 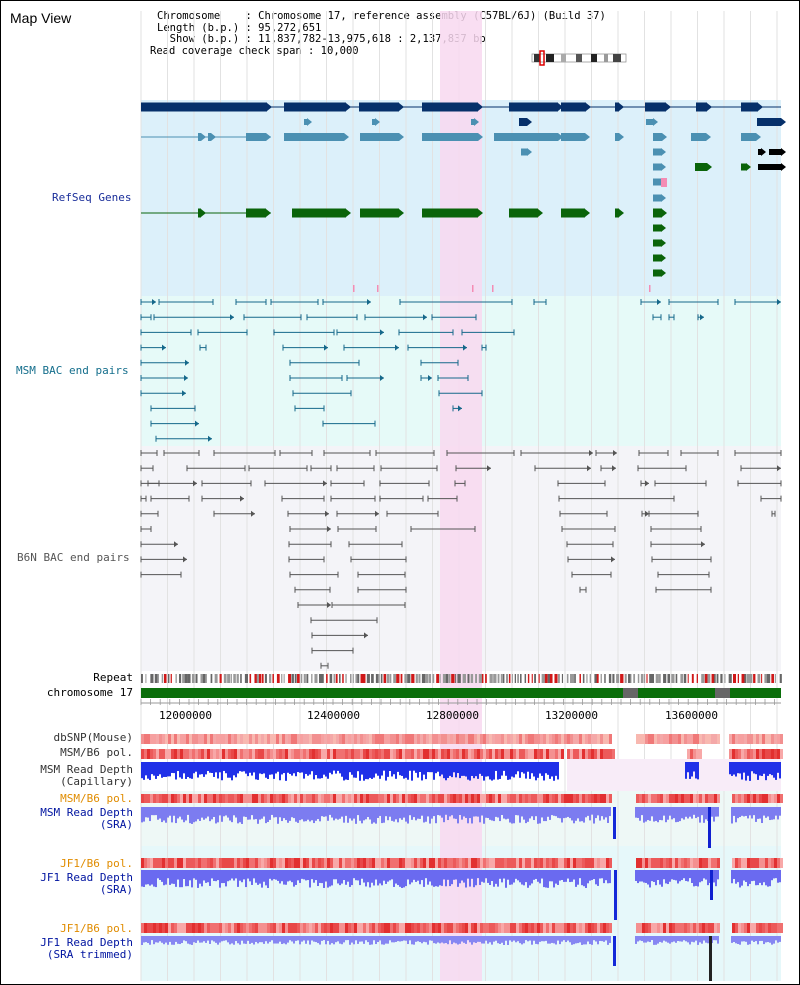 What do you see at coordinates (460, 370) in the screenshot?
I see `msm-bac-pairs-track` at bounding box center [460, 370].